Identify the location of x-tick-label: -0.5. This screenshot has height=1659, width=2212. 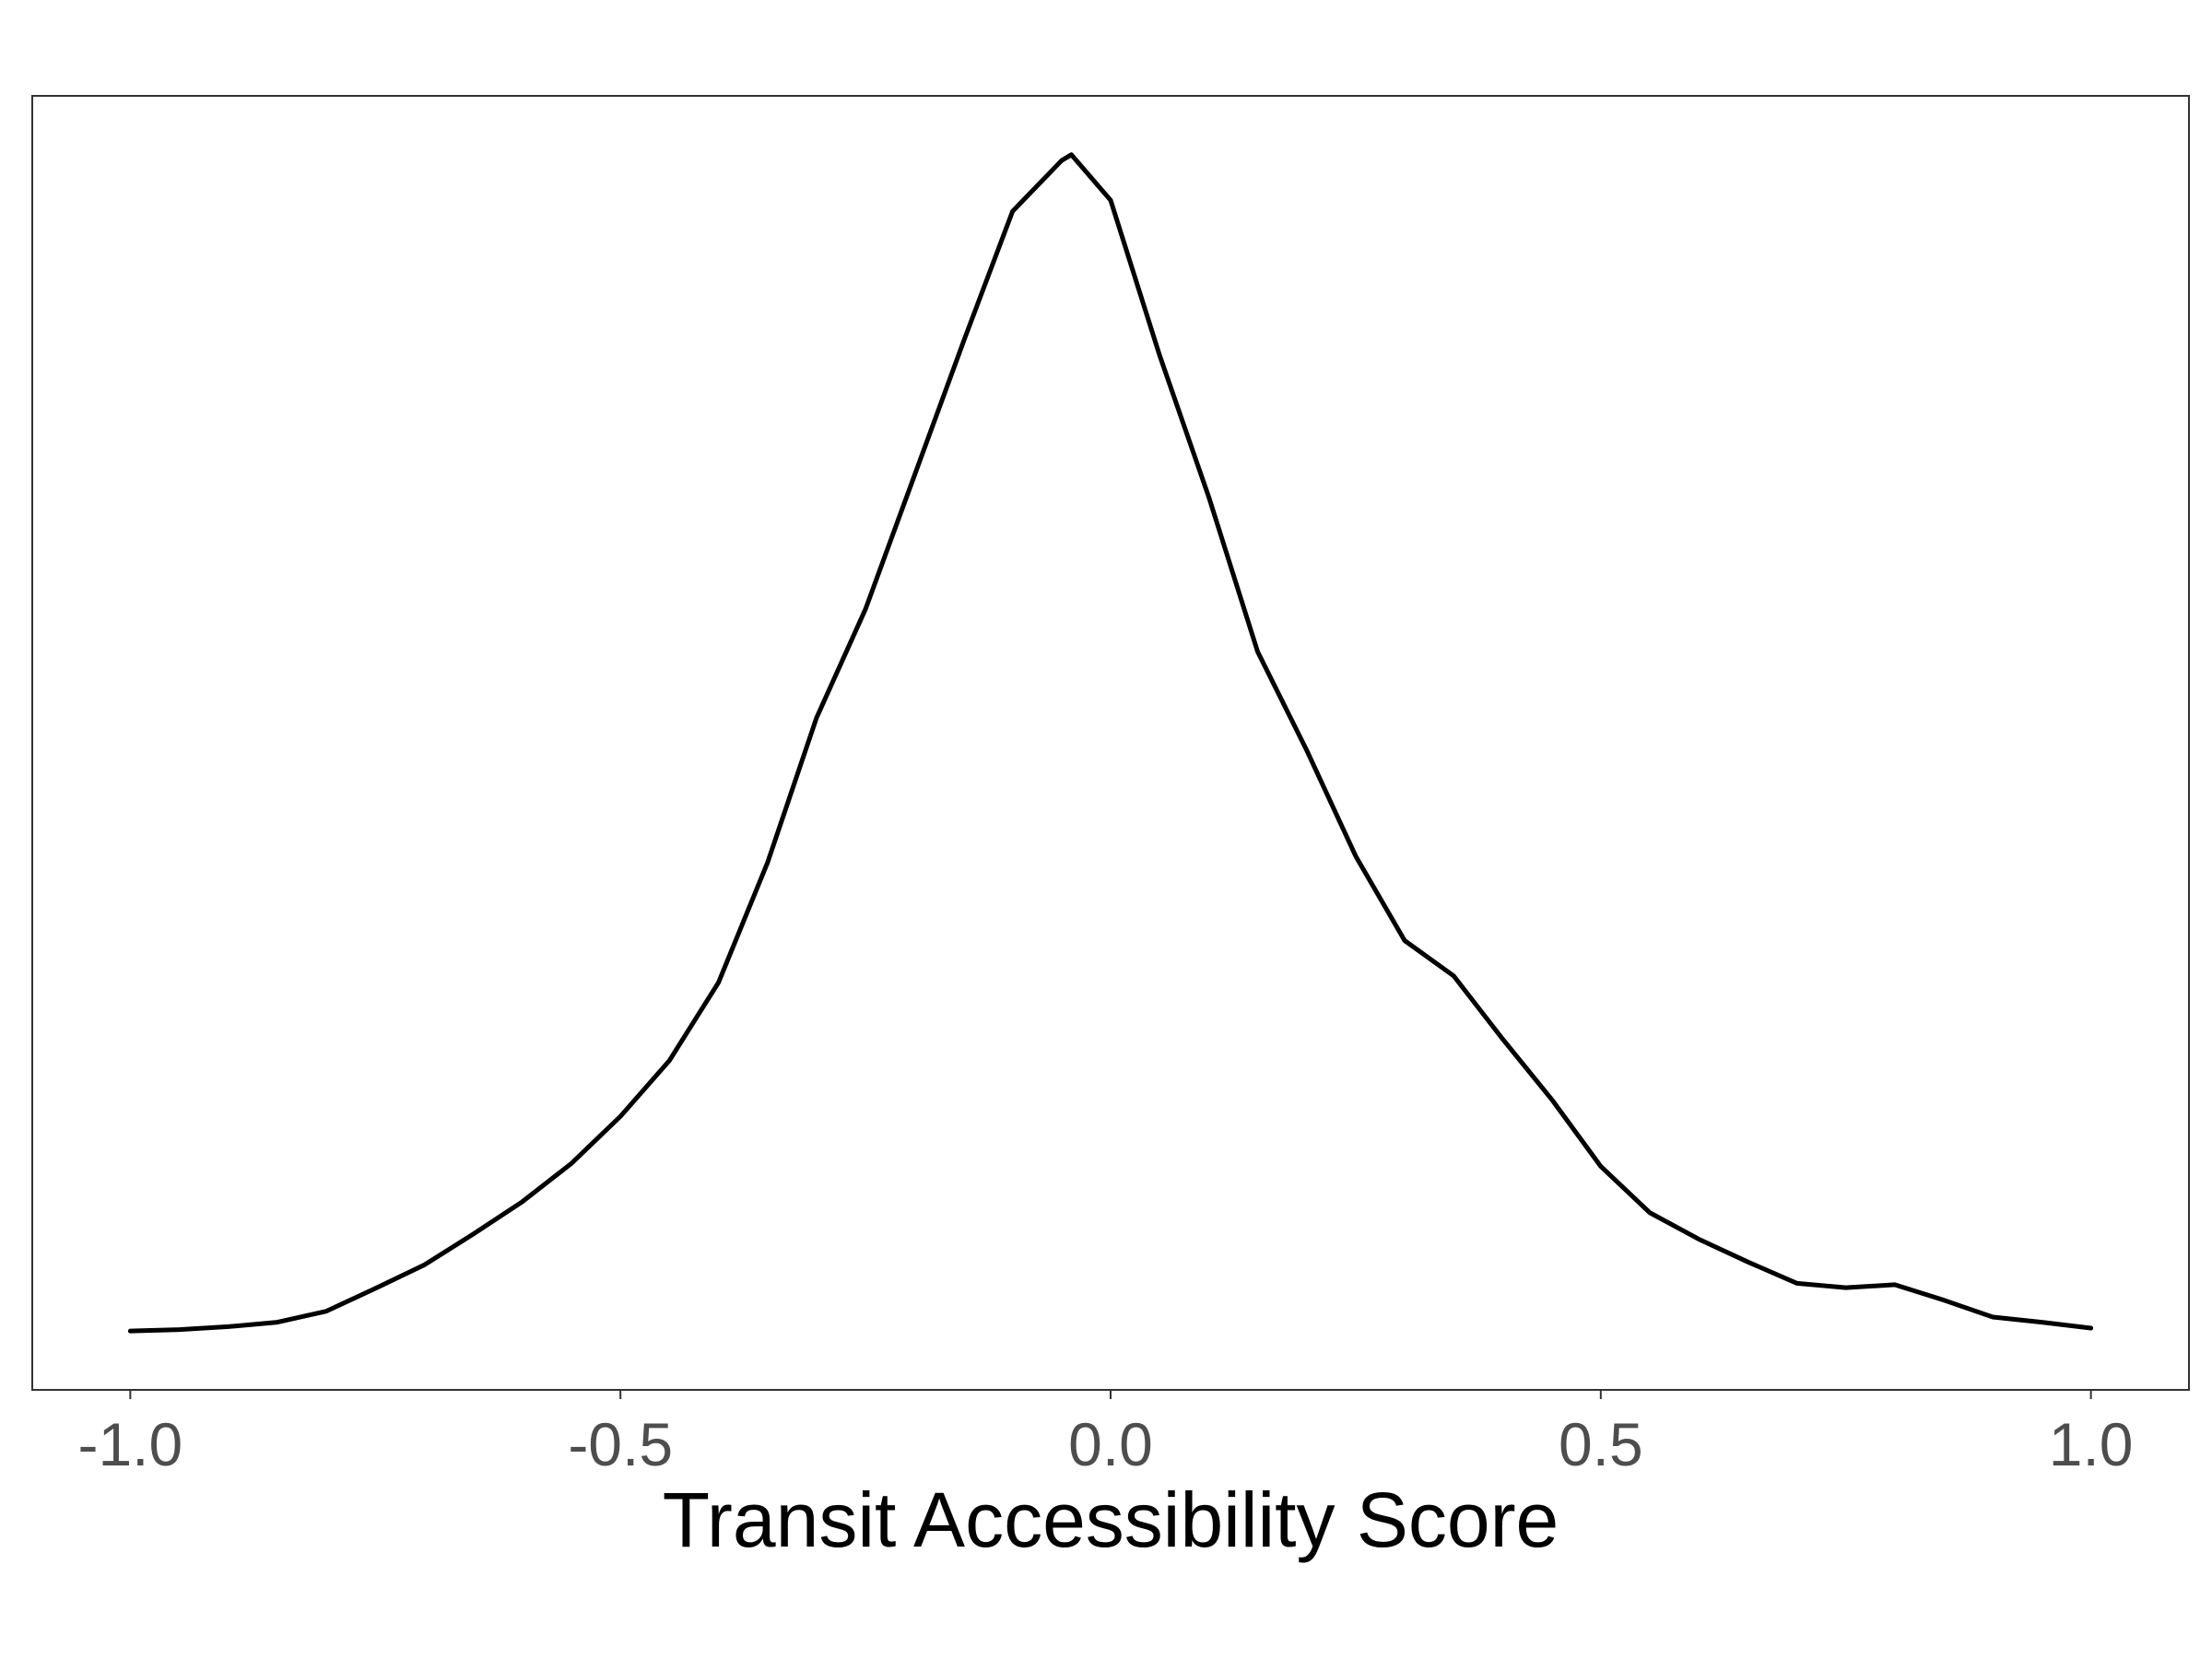
(620, 1444).